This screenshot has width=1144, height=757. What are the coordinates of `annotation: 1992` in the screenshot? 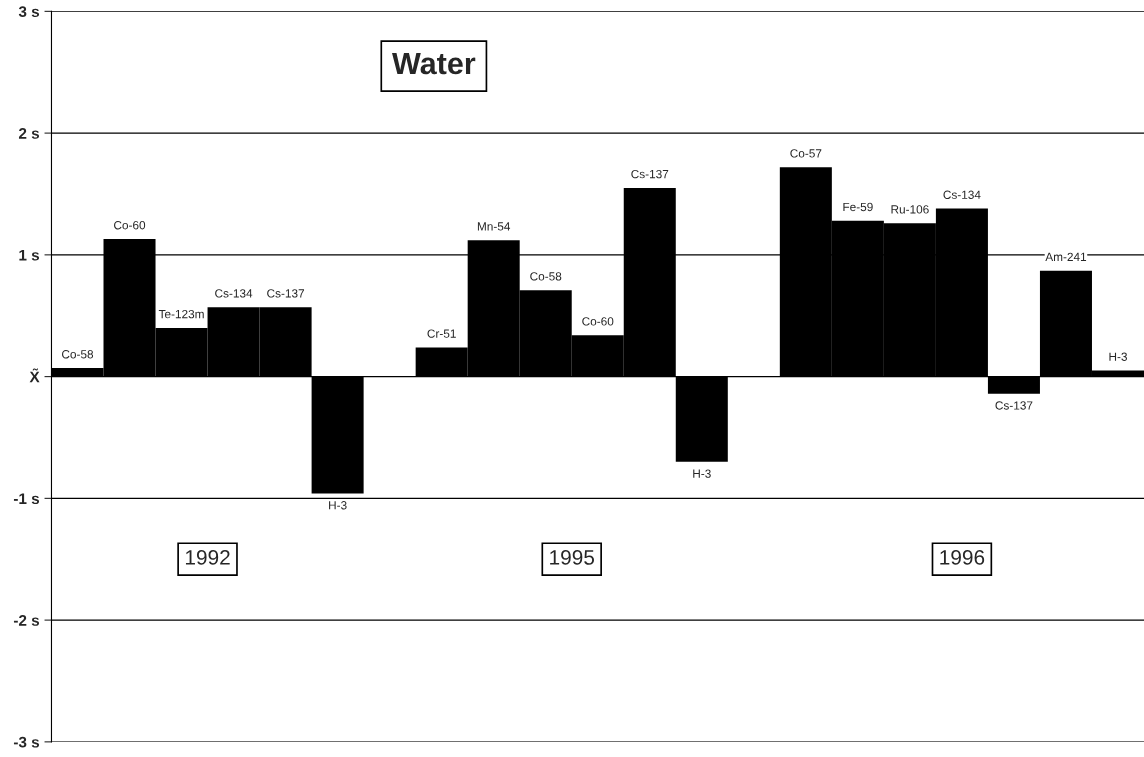 It's located at (207, 557).